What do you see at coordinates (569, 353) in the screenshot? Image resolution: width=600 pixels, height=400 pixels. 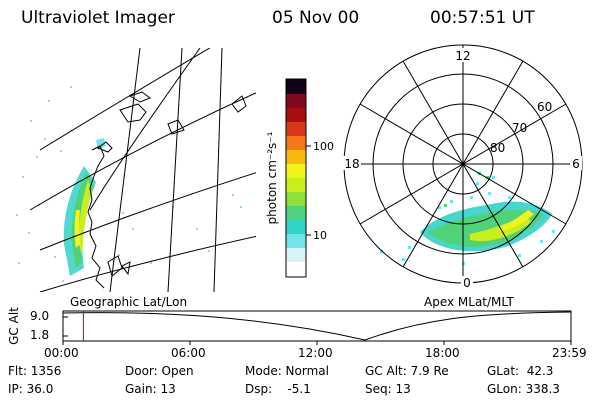 I see `x-tick-2359: 23:59` at bounding box center [569, 353].